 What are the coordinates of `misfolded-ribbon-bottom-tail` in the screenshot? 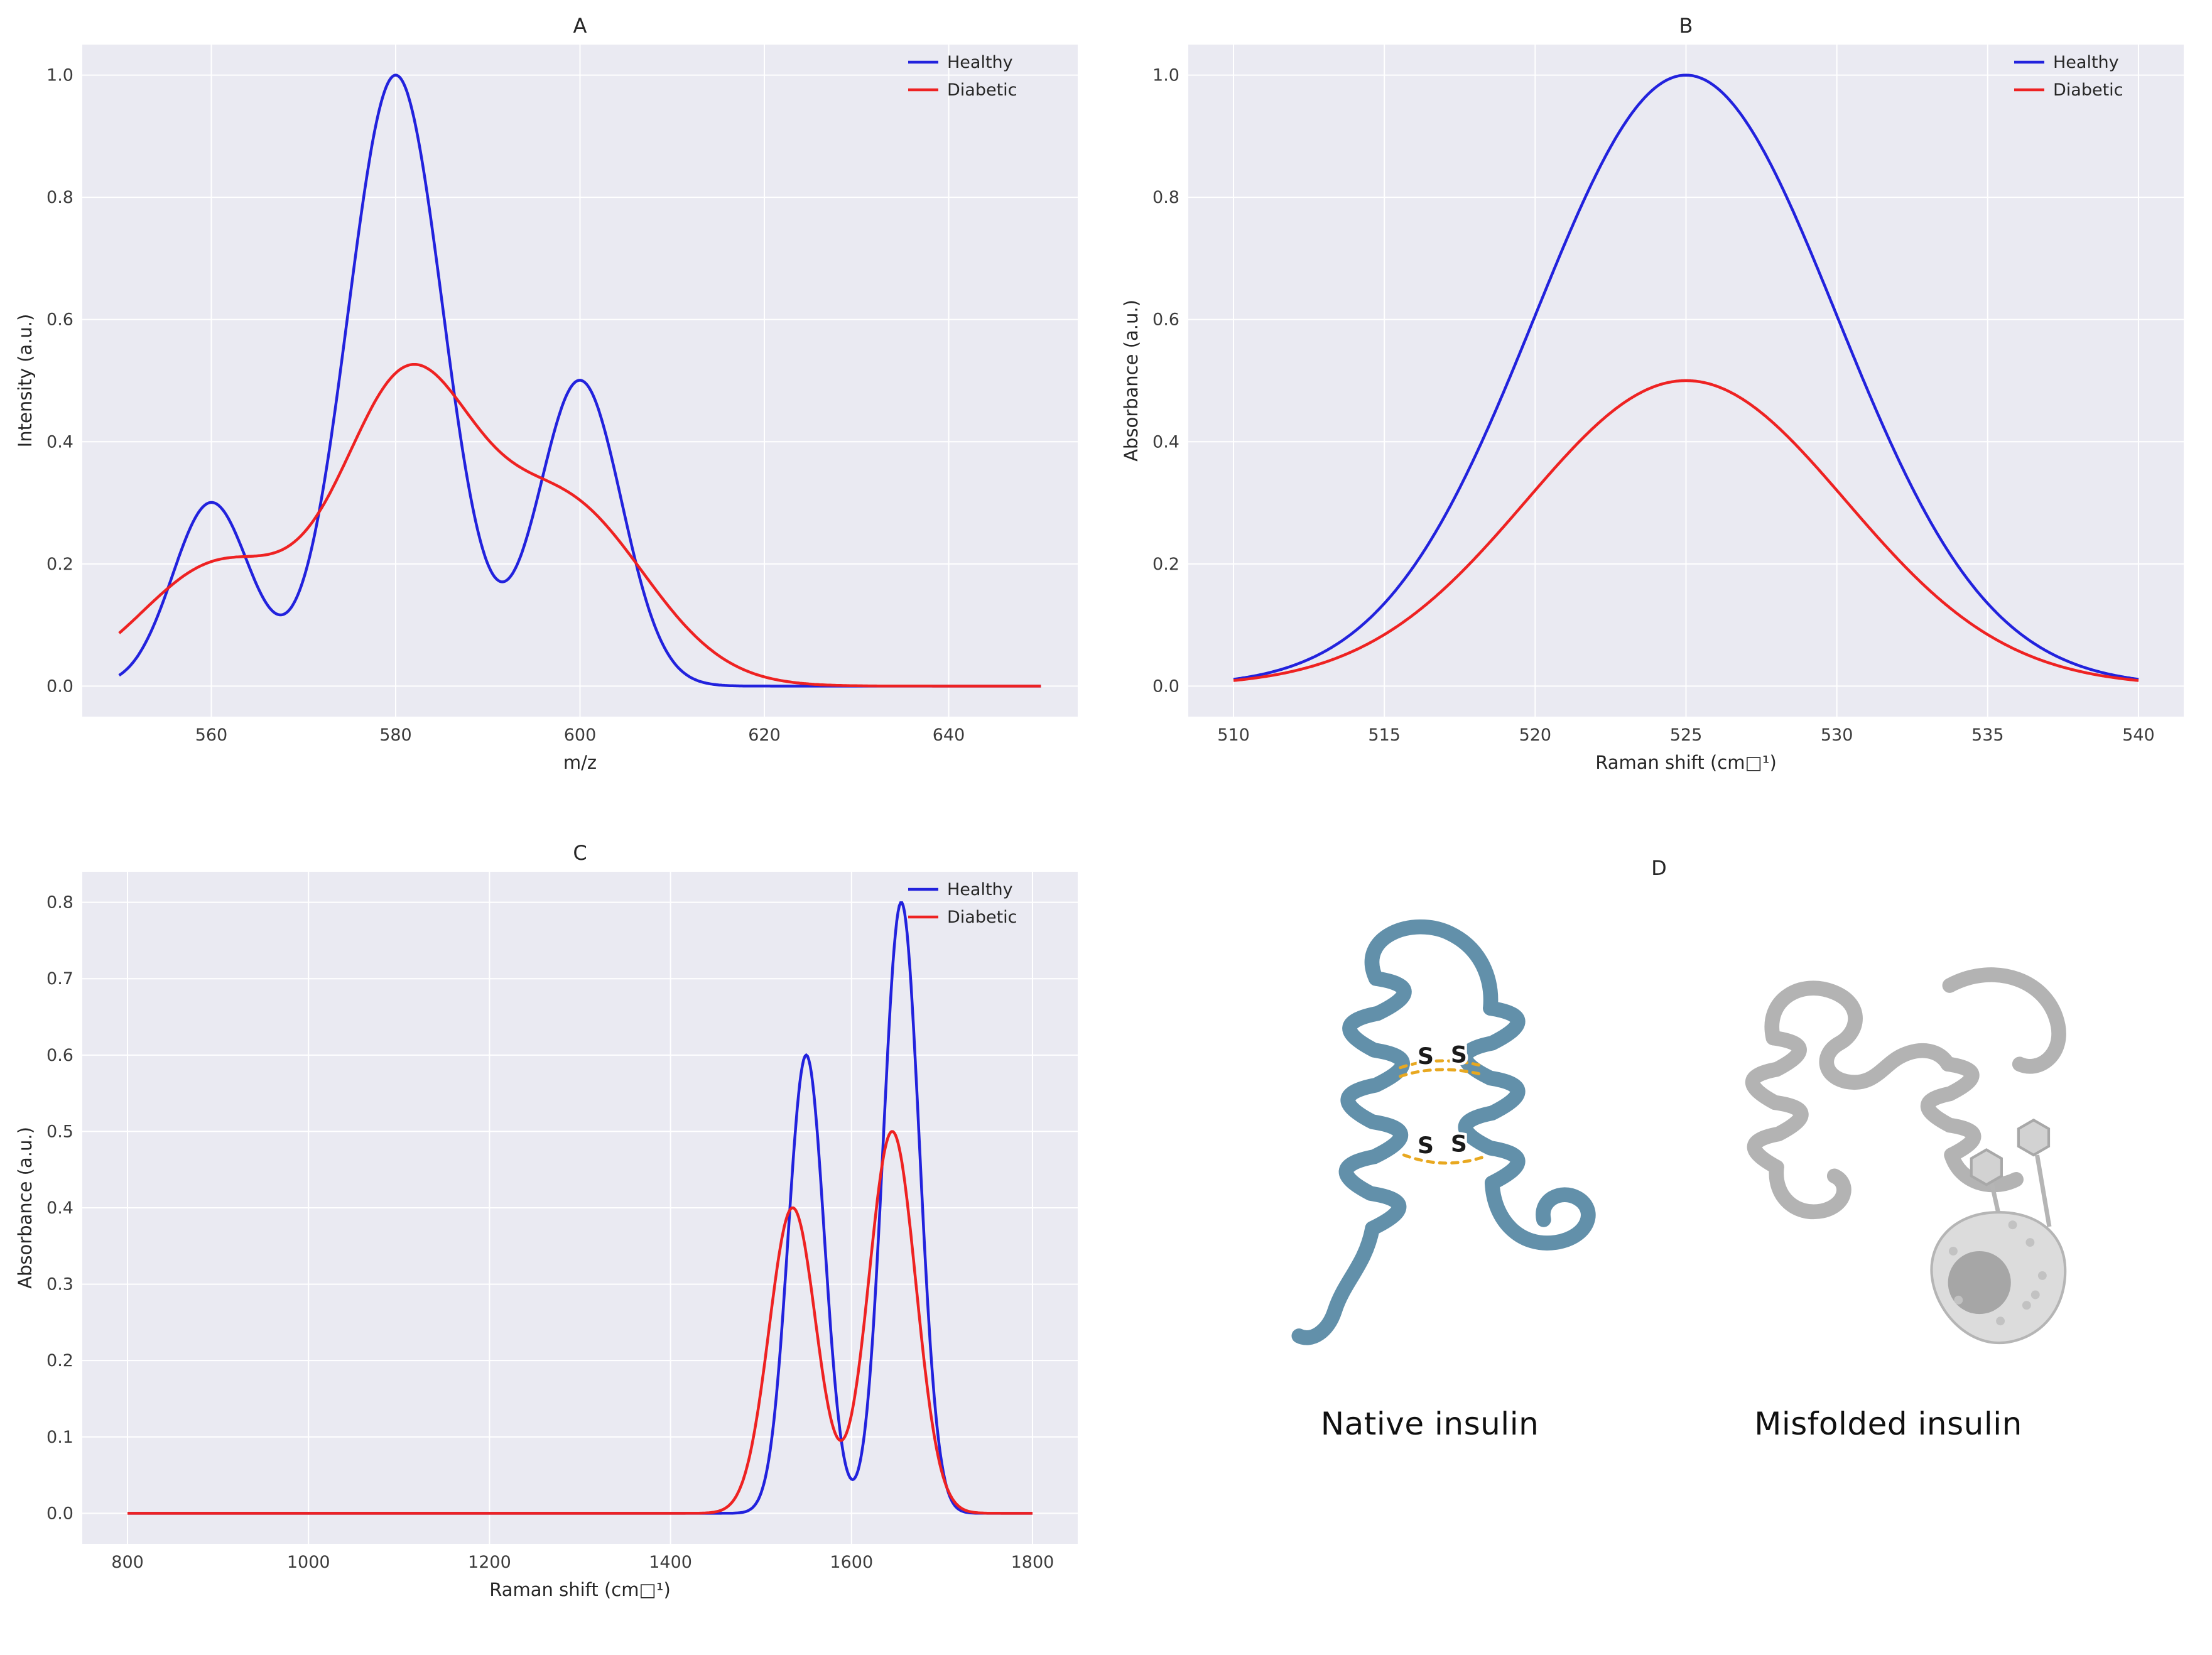 It's located at (1810, 1189).